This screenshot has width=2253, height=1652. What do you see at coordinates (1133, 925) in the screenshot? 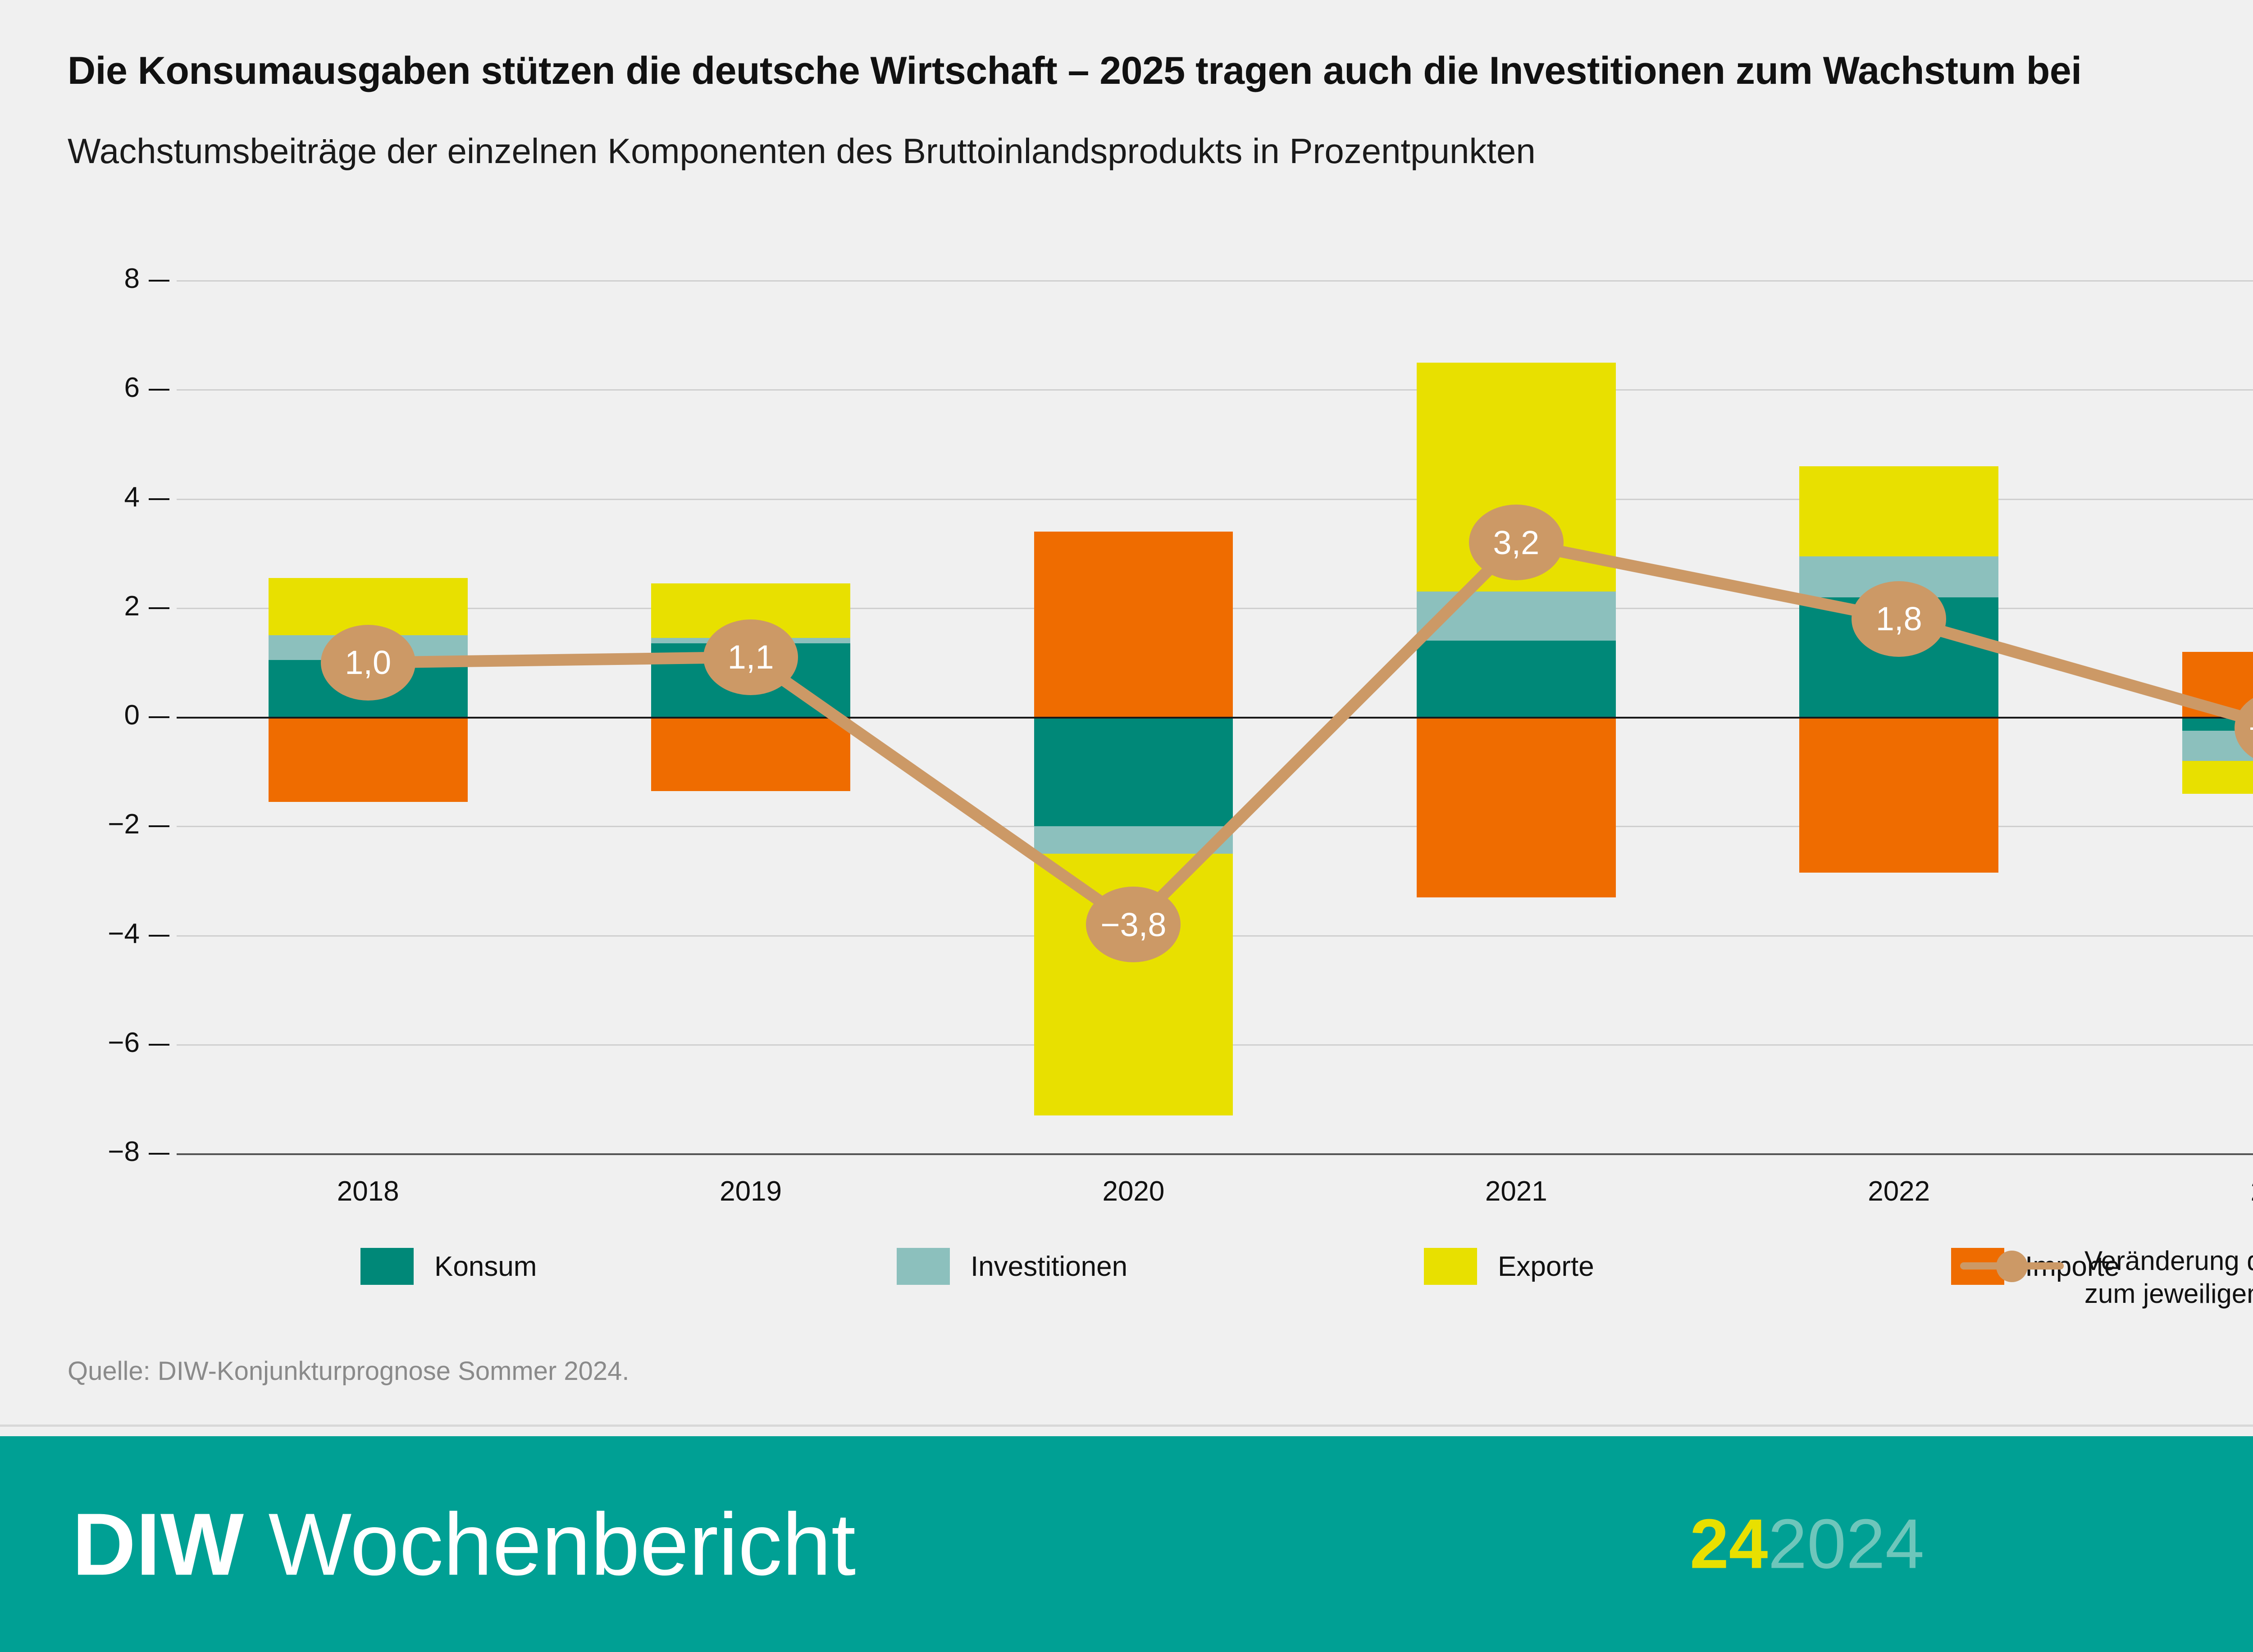
I see `data-point-label: −3,8` at bounding box center [1133, 925].